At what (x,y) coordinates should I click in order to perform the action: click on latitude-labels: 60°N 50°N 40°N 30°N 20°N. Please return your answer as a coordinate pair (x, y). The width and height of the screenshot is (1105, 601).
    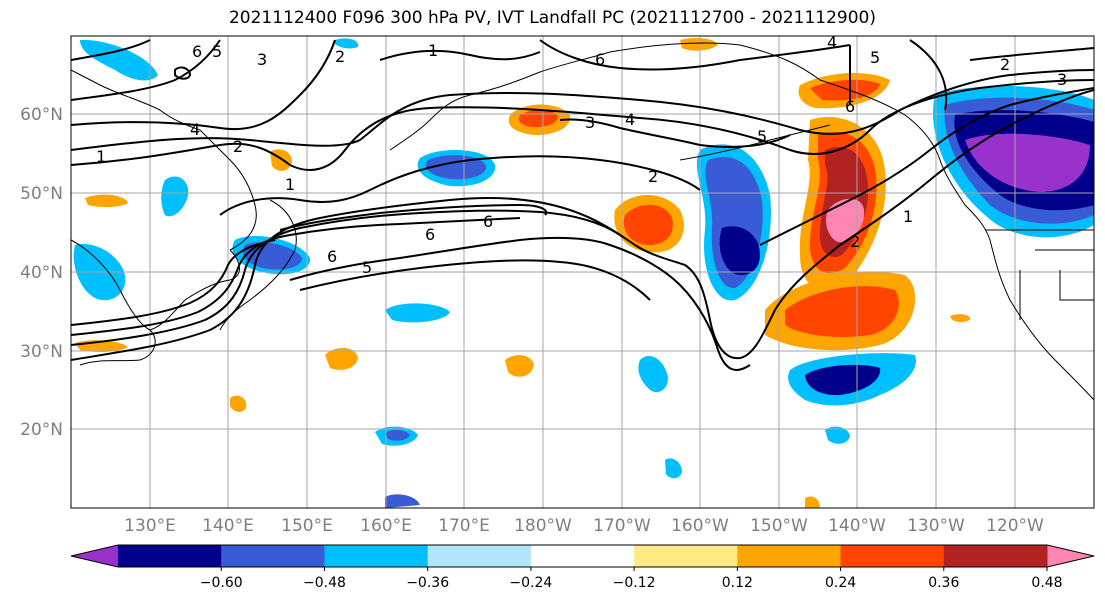
    Looking at the image, I should click on (41, 272).